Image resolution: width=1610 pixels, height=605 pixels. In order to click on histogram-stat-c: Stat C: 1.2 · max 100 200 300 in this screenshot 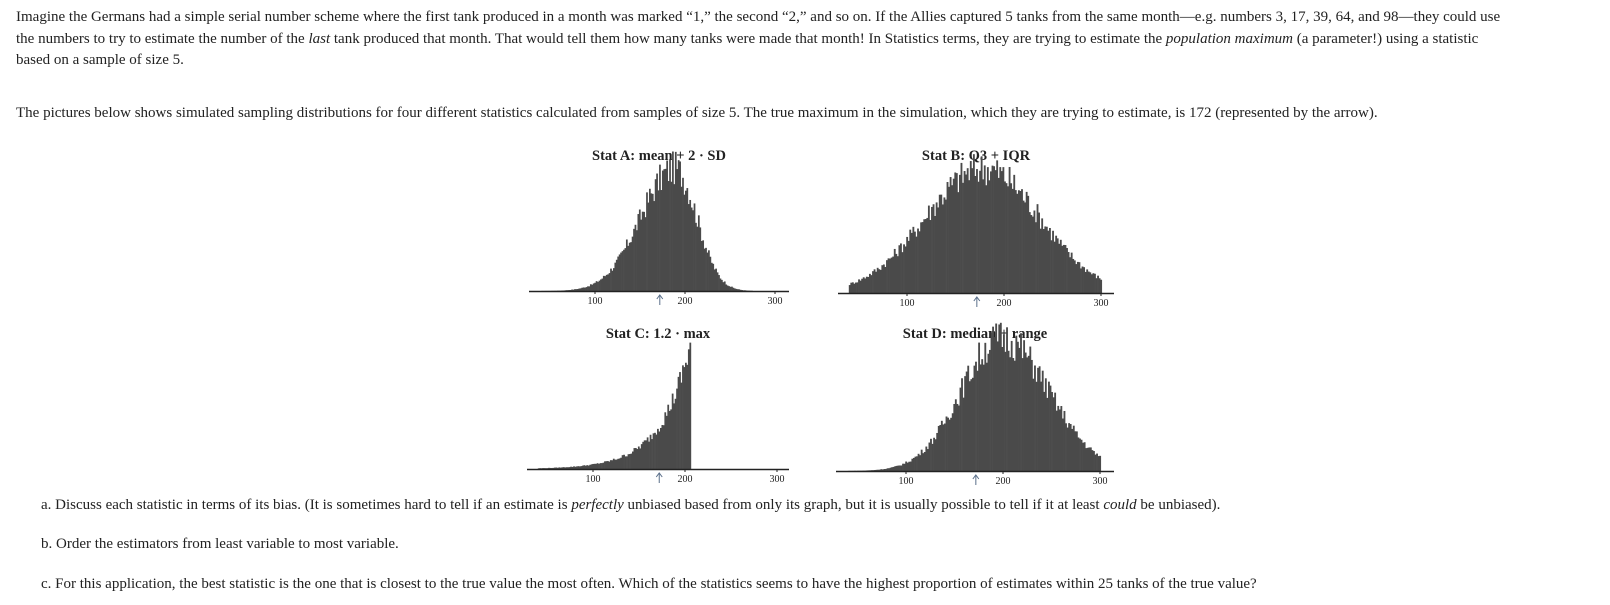, I will do `click(658, 406)`.